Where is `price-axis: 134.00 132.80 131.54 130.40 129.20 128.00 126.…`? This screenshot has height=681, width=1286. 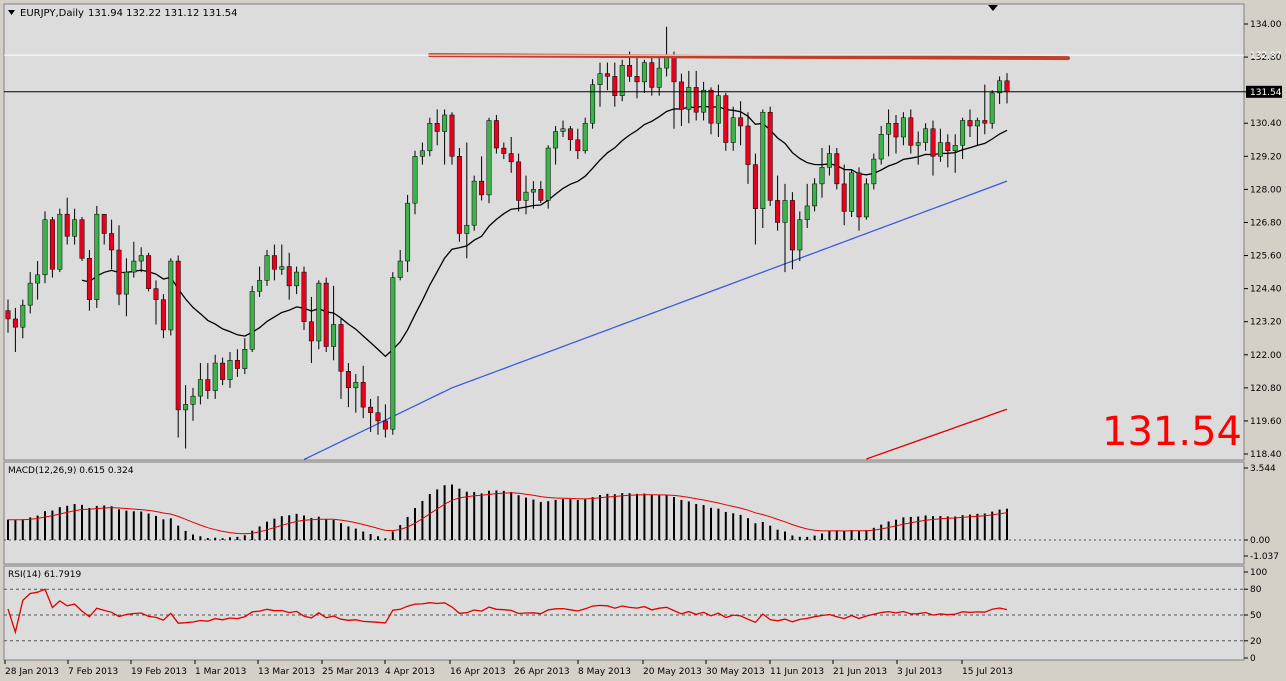 price-axis: 134.00 132.80 131.54 130.40 129.20 128.00 126.… is located at coordinates (1263, 240).